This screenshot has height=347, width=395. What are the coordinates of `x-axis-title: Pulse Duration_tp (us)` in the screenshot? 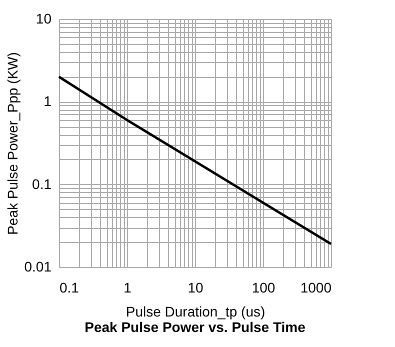 It's located at (196, 312).